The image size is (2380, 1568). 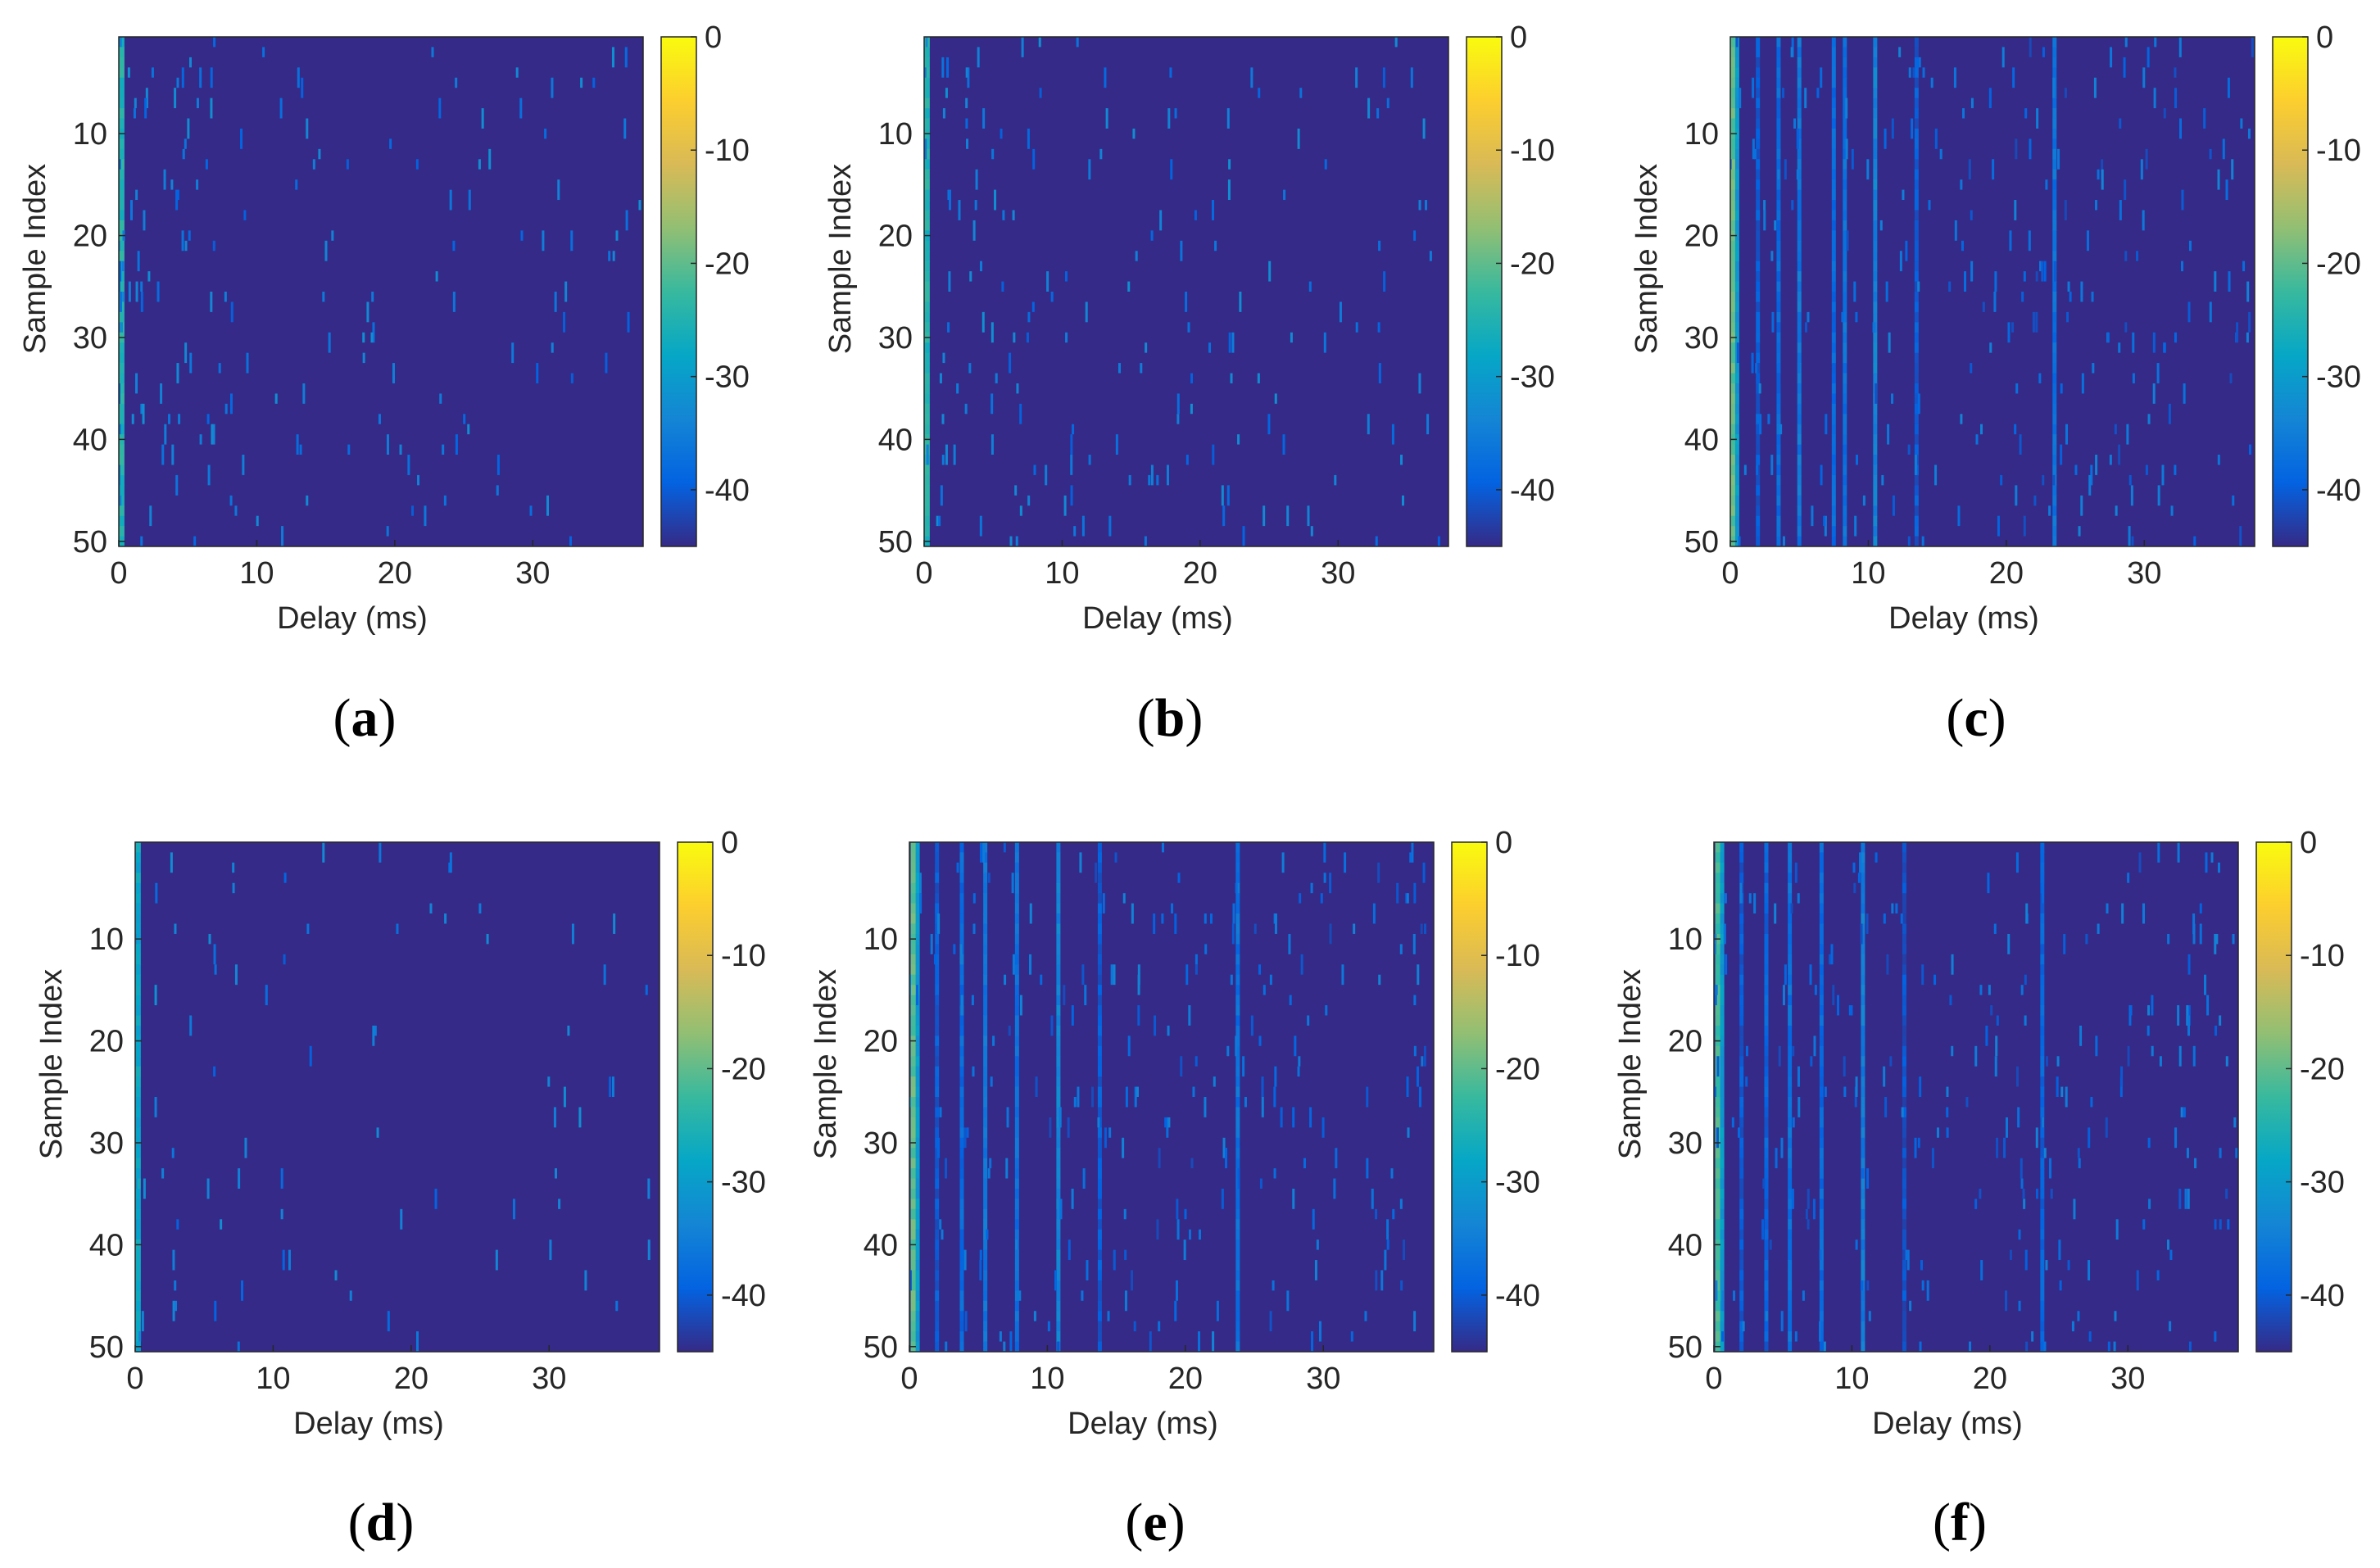 What do you see at coordinates (1685, 1042) in the screenshot?
I see `y-tick-label: 20` at bounding box center [1685, 1042].